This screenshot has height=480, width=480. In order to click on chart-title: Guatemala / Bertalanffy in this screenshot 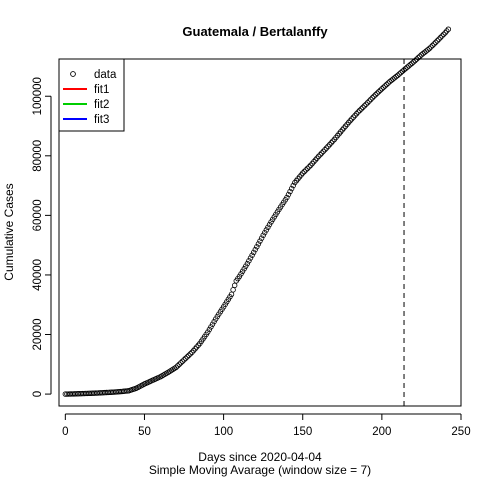, I will do `click(255, 31)`.